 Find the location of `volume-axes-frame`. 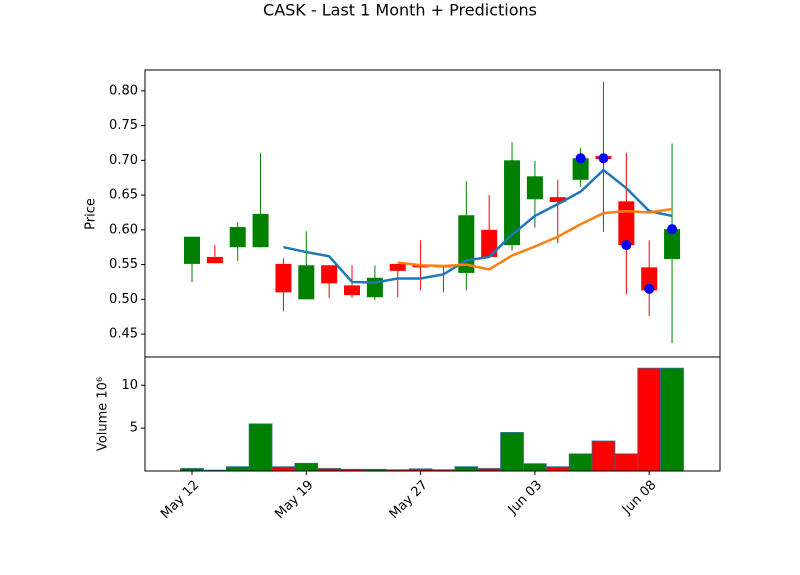

volume-axes-frame is located at coordinates (432, 414).